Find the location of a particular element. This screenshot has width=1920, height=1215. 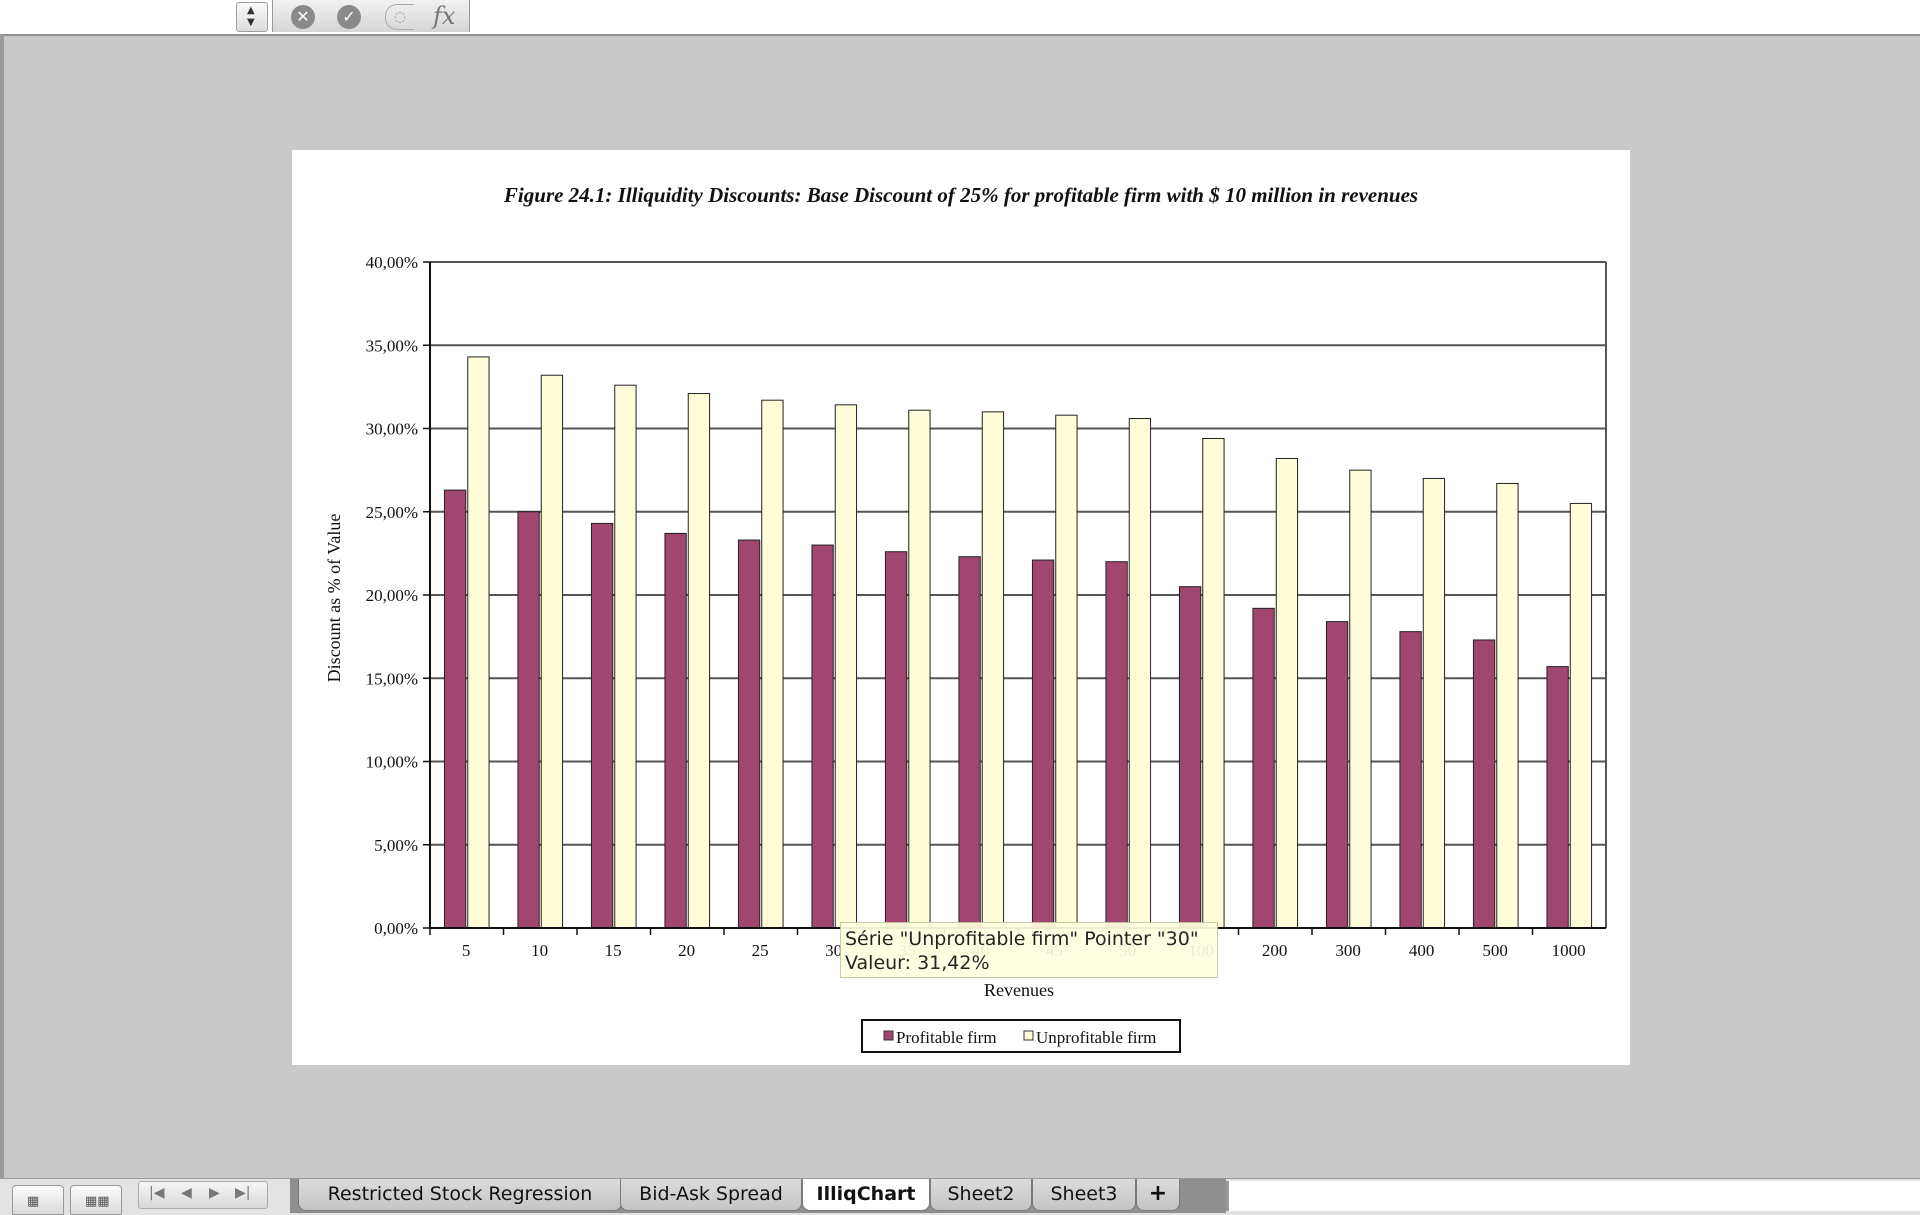

x-axis-label: Revenues is located at coordinates (1019, 990).